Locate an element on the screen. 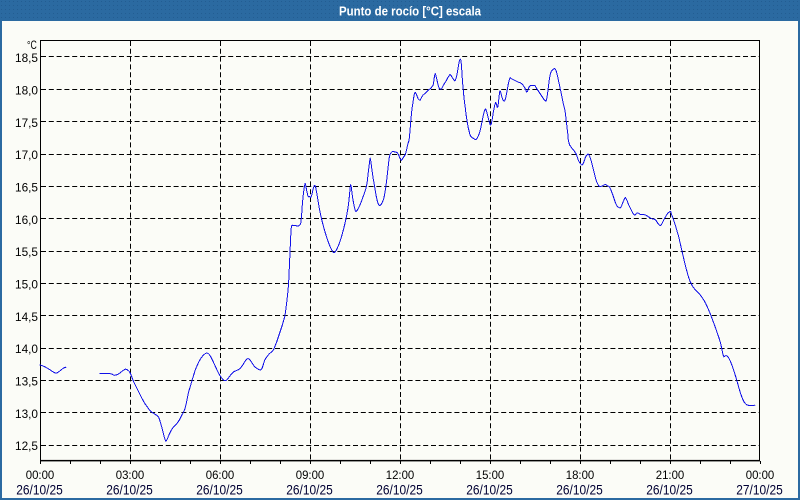  svg-text: 15,0 is located at coordinates (26, 285).